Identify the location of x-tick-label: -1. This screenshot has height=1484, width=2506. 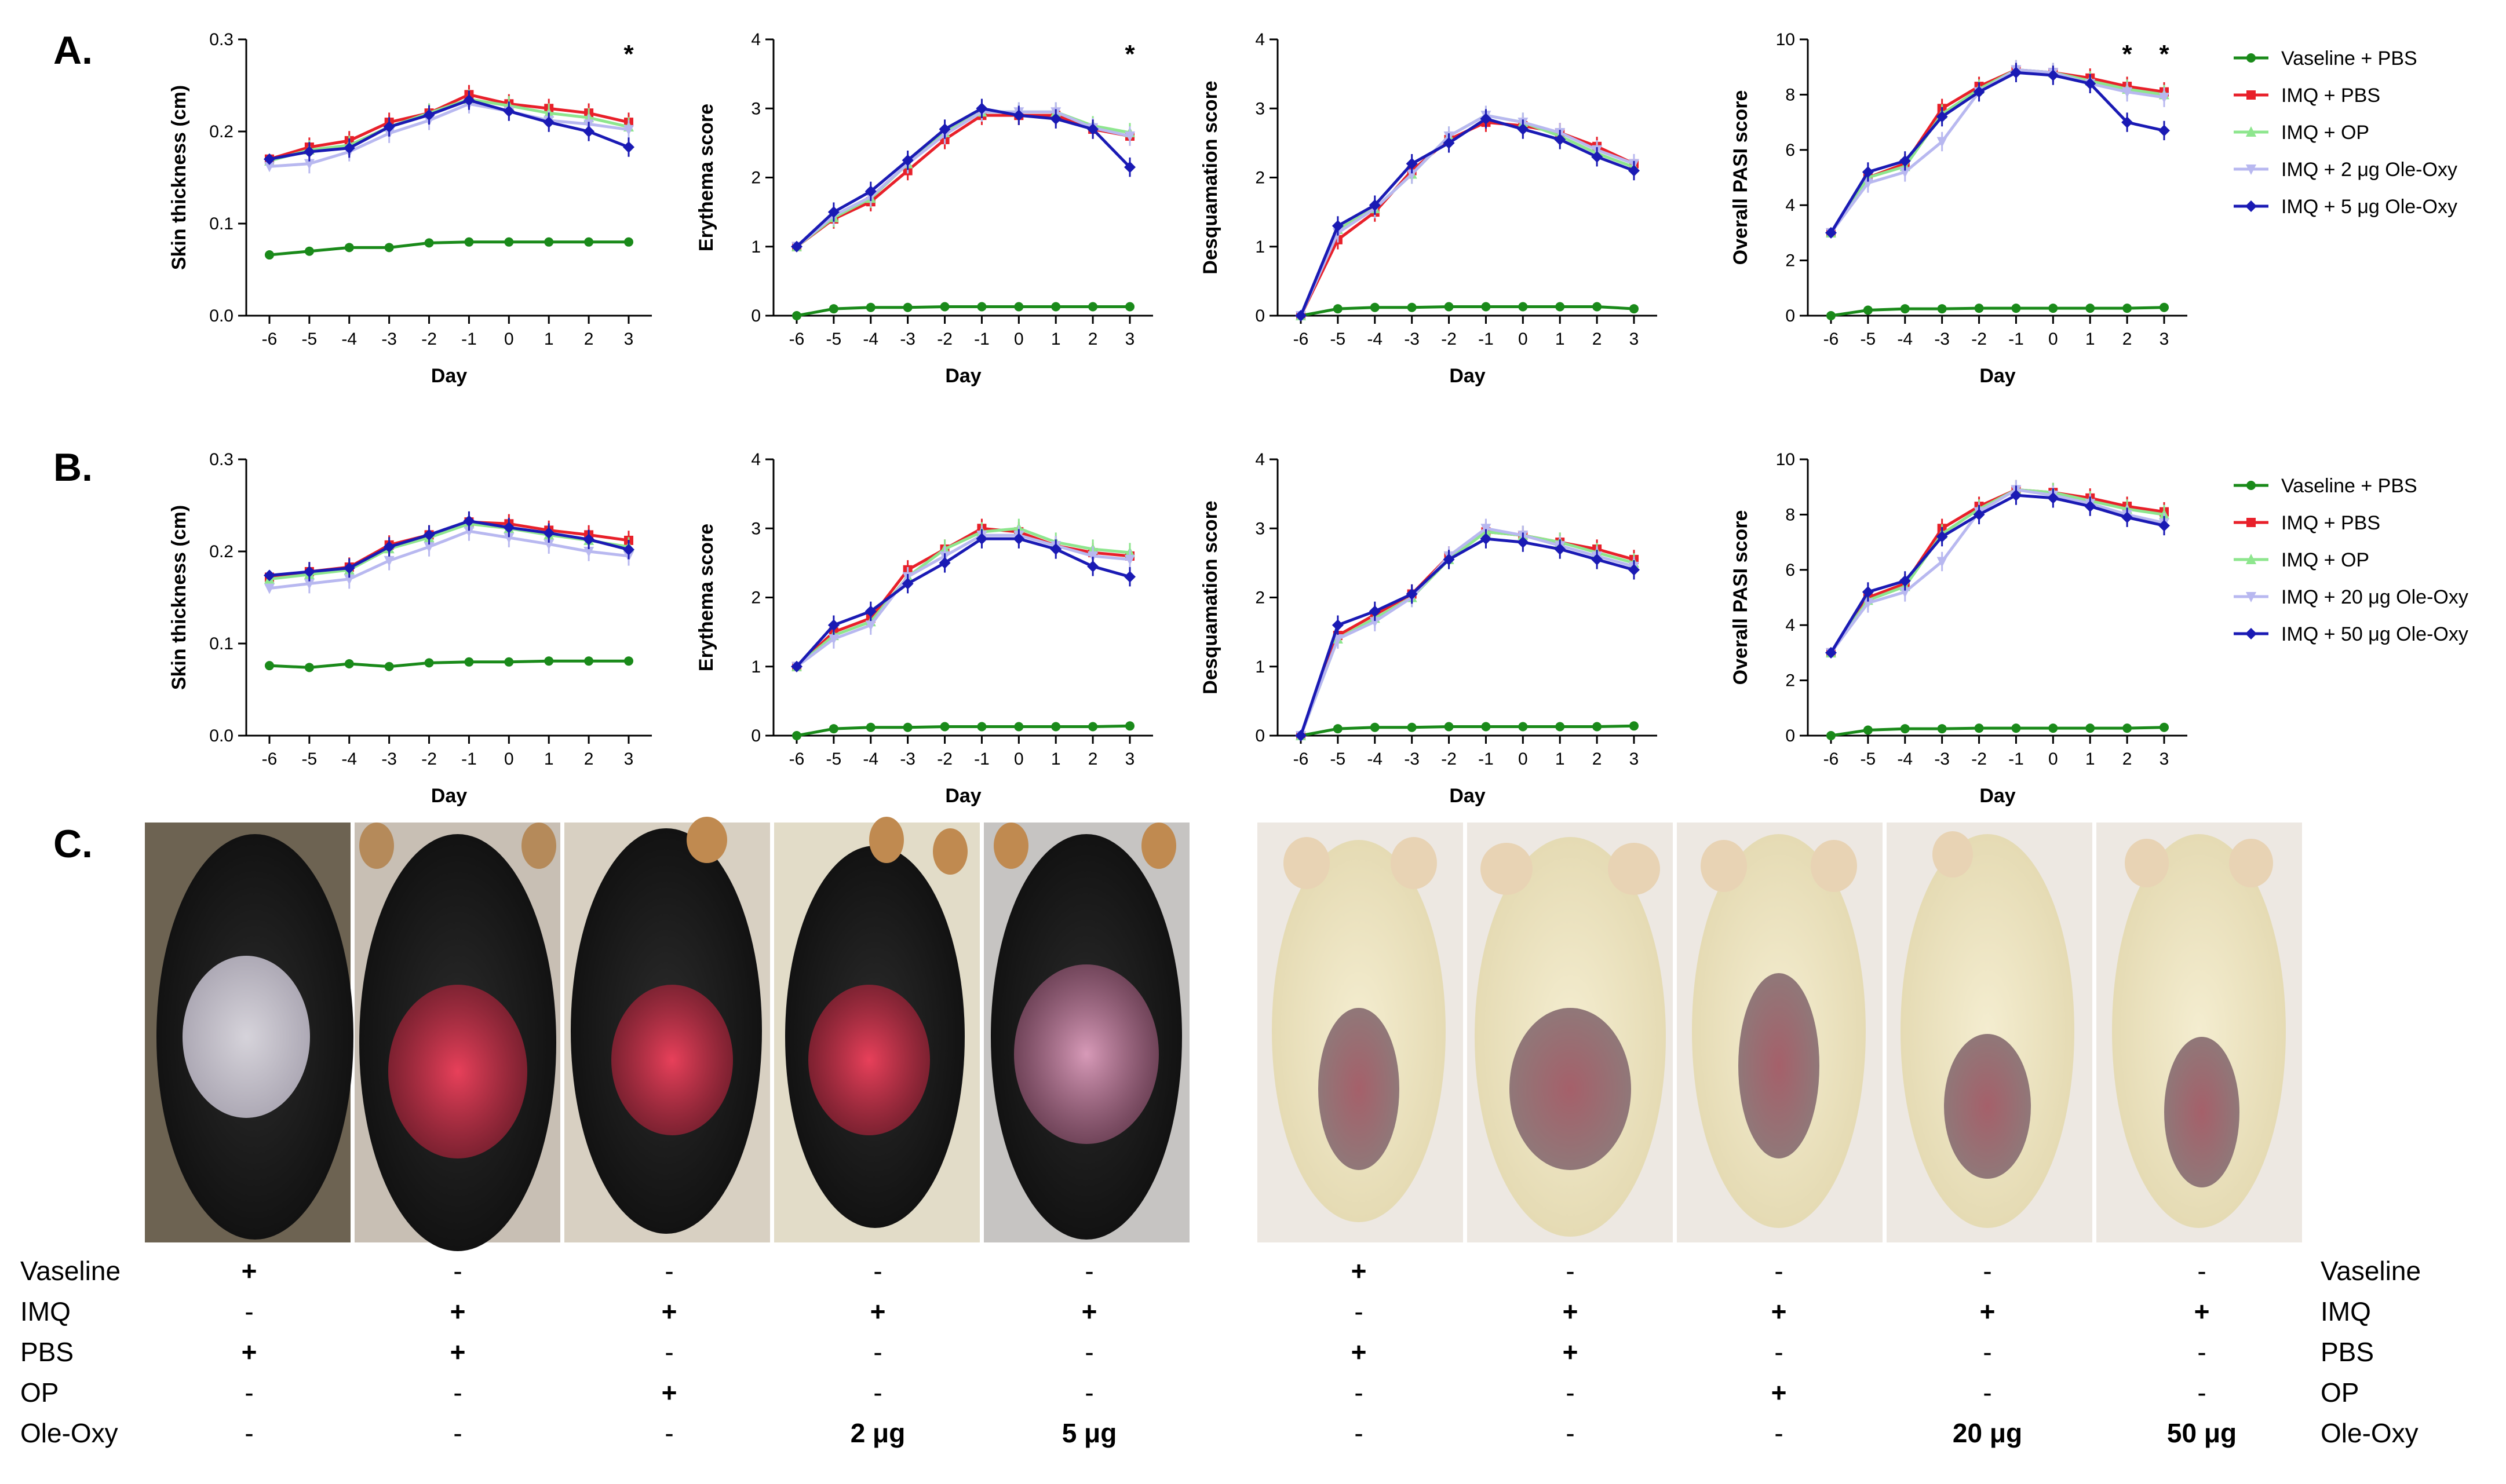
(982, 759).